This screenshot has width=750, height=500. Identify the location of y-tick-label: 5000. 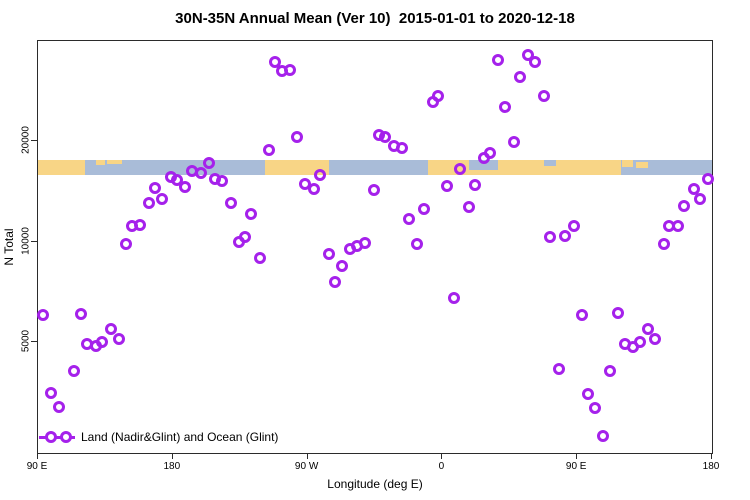
(26, 341).